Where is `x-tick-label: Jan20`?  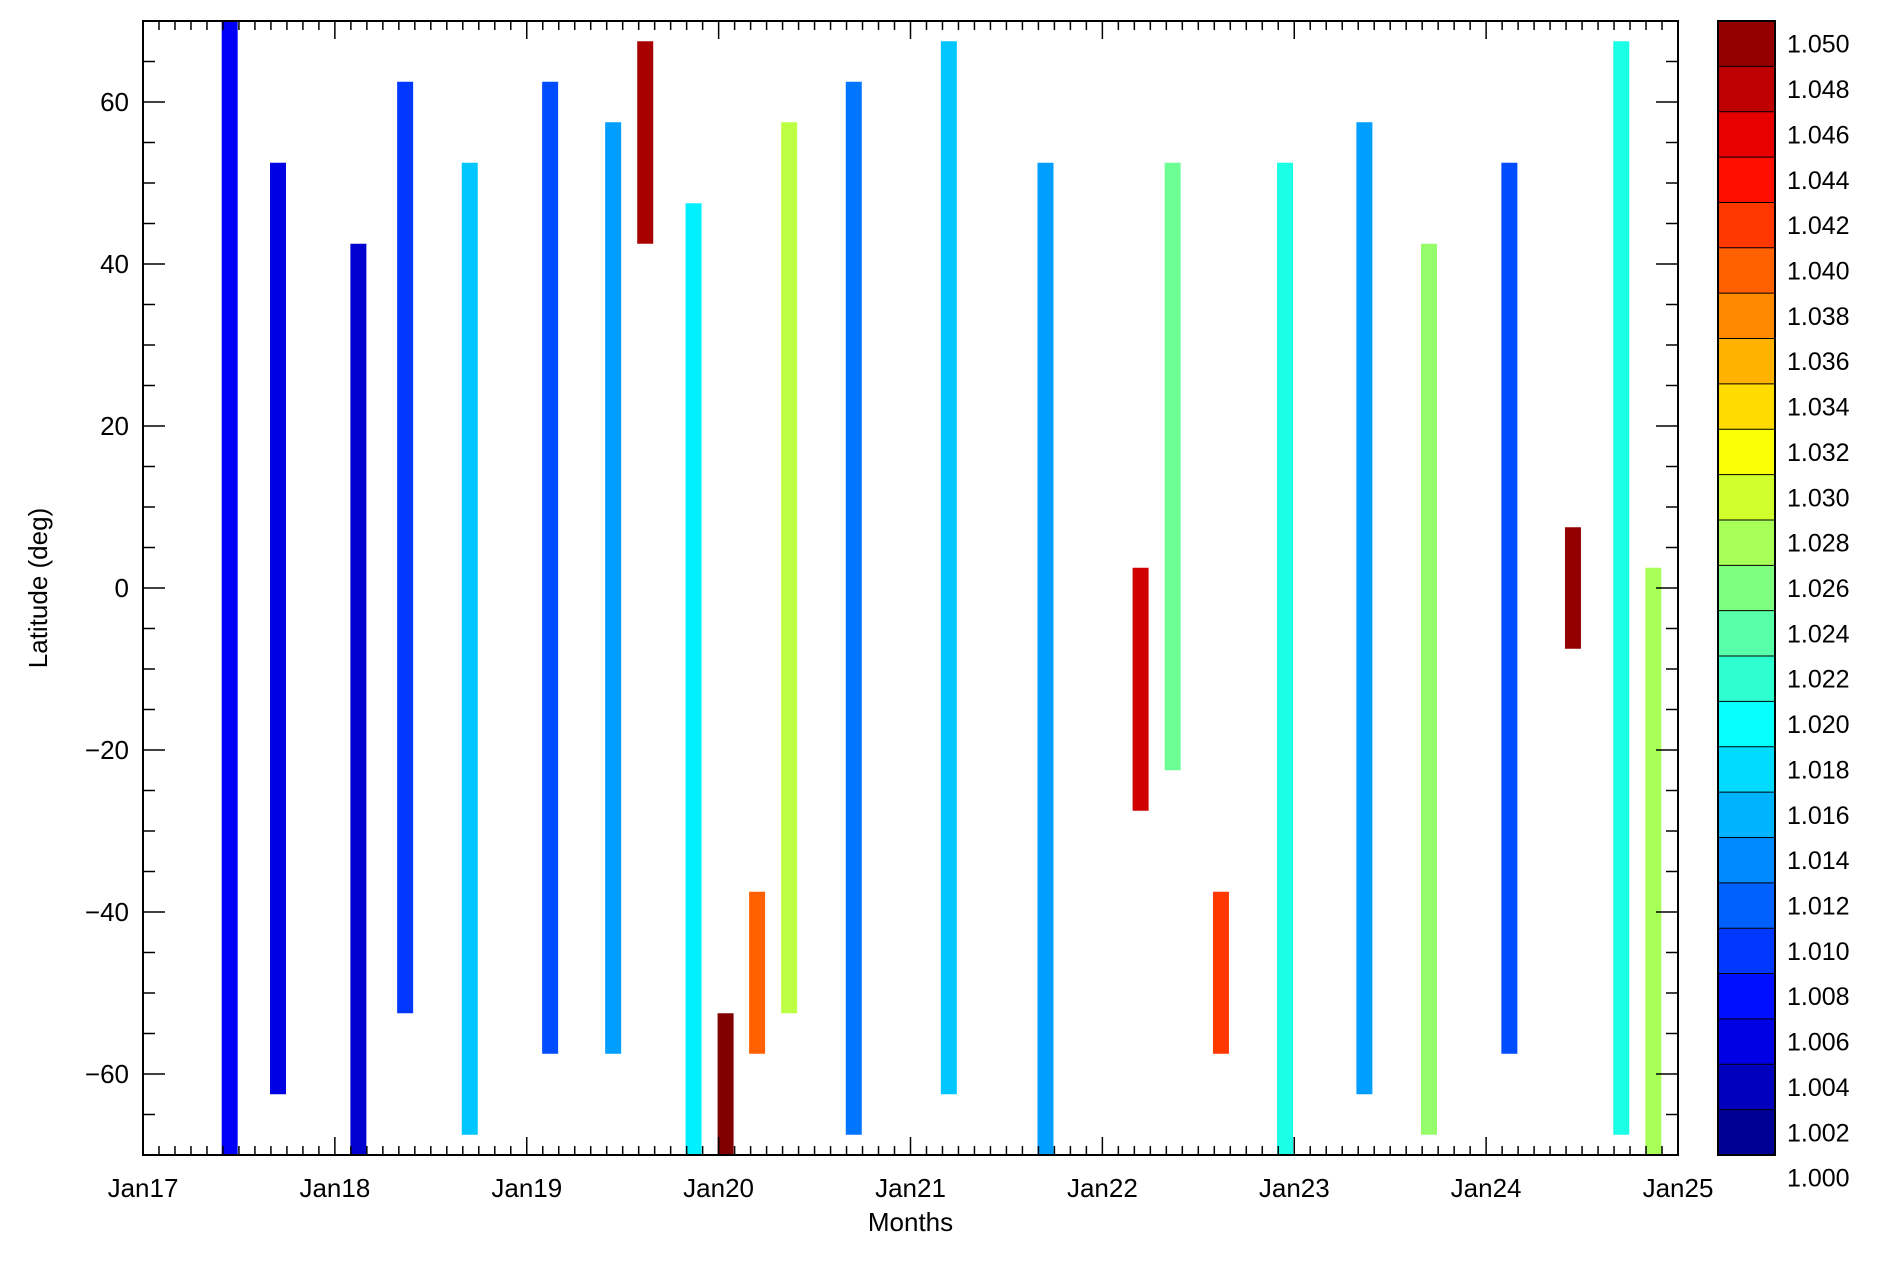
x-tick-label: Jan20 is located at coordinates (718, 1188).